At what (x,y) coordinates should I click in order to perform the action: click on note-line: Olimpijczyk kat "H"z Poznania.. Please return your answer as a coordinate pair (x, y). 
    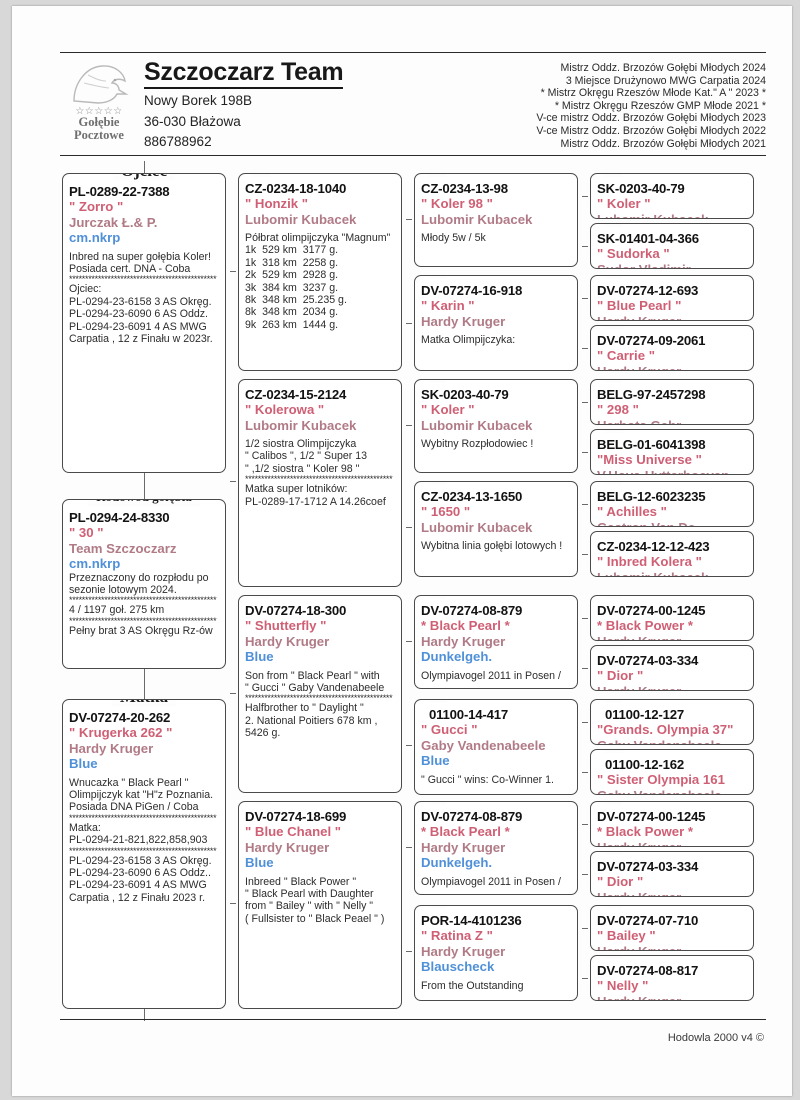
    Looking at the image, I should click on (141, 794).